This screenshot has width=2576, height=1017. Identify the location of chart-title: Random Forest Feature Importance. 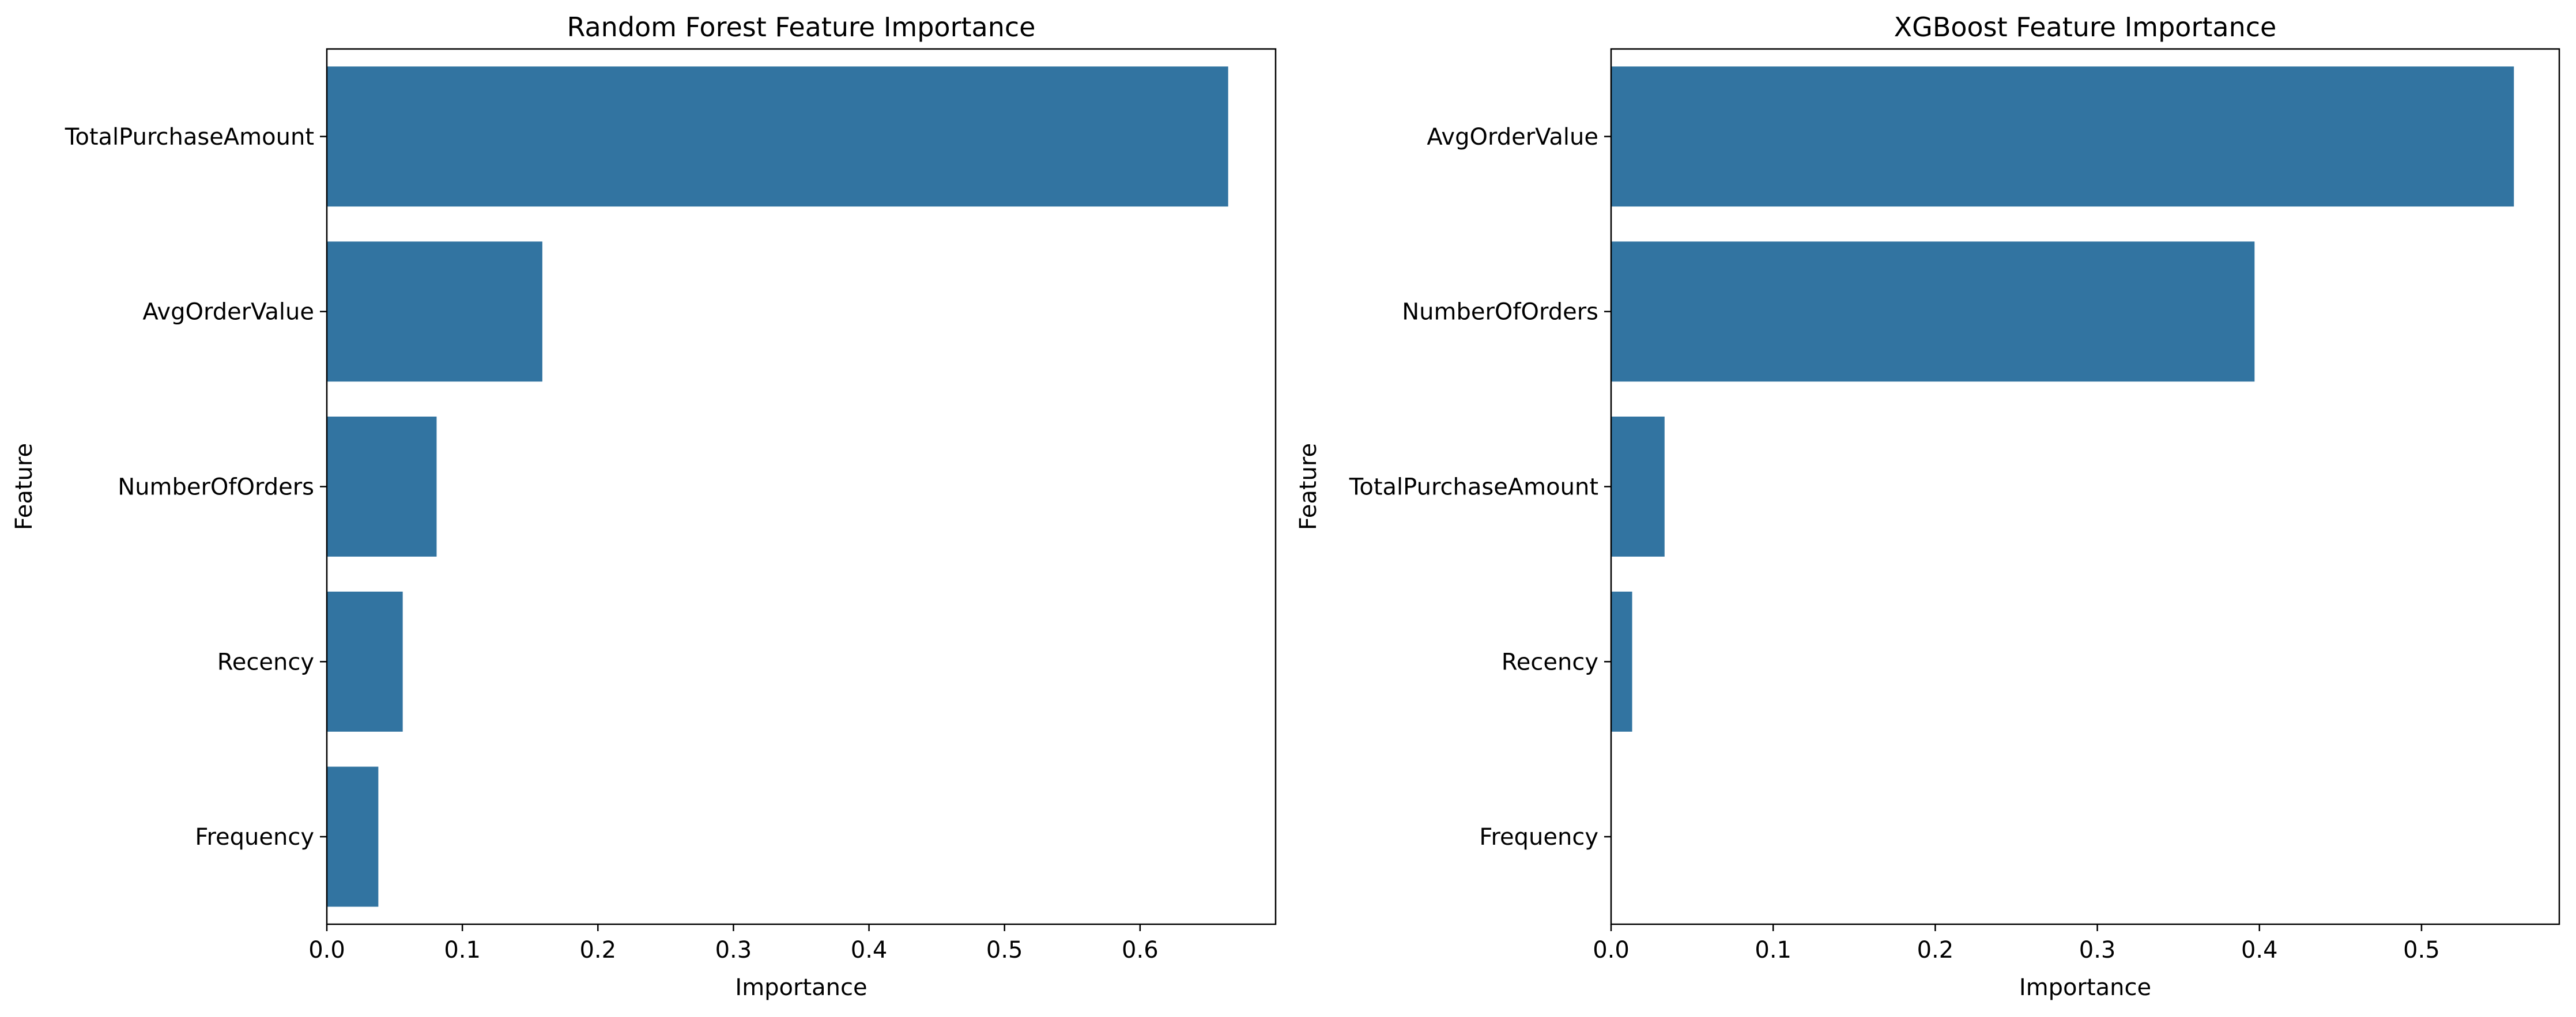
(801, 27).